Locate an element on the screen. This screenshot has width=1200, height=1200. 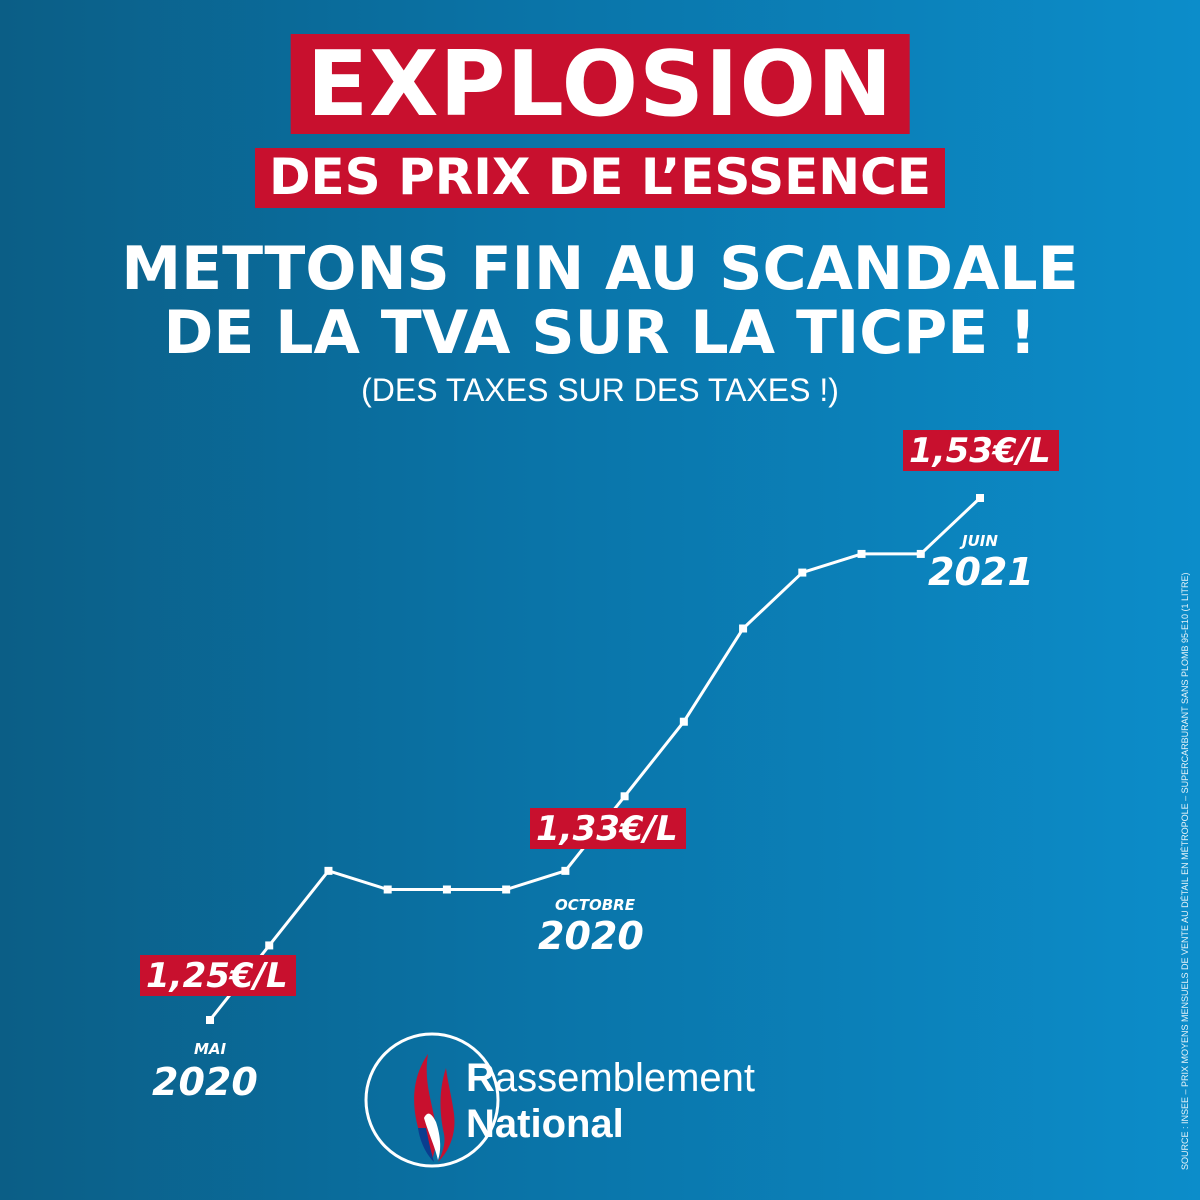
month-label-mid: OCTOBRE is located at coordinates (595, 905).